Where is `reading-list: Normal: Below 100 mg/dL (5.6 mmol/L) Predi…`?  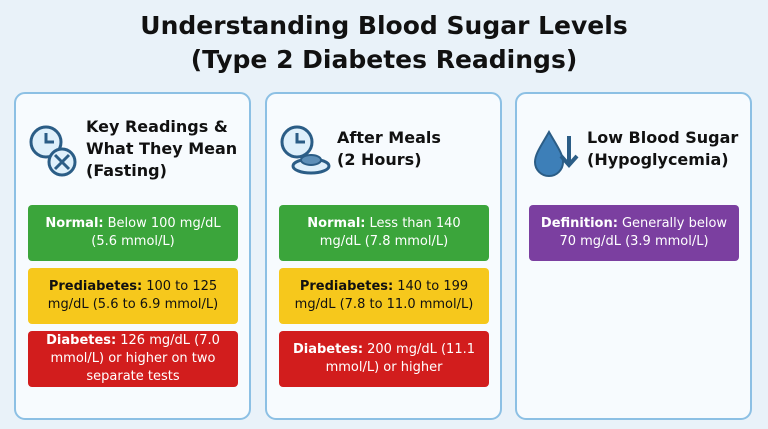 reading-list: Normal: Below 100 mg/dL (5.6 mmol/L) Predi… is located at coordinates (133, 299).